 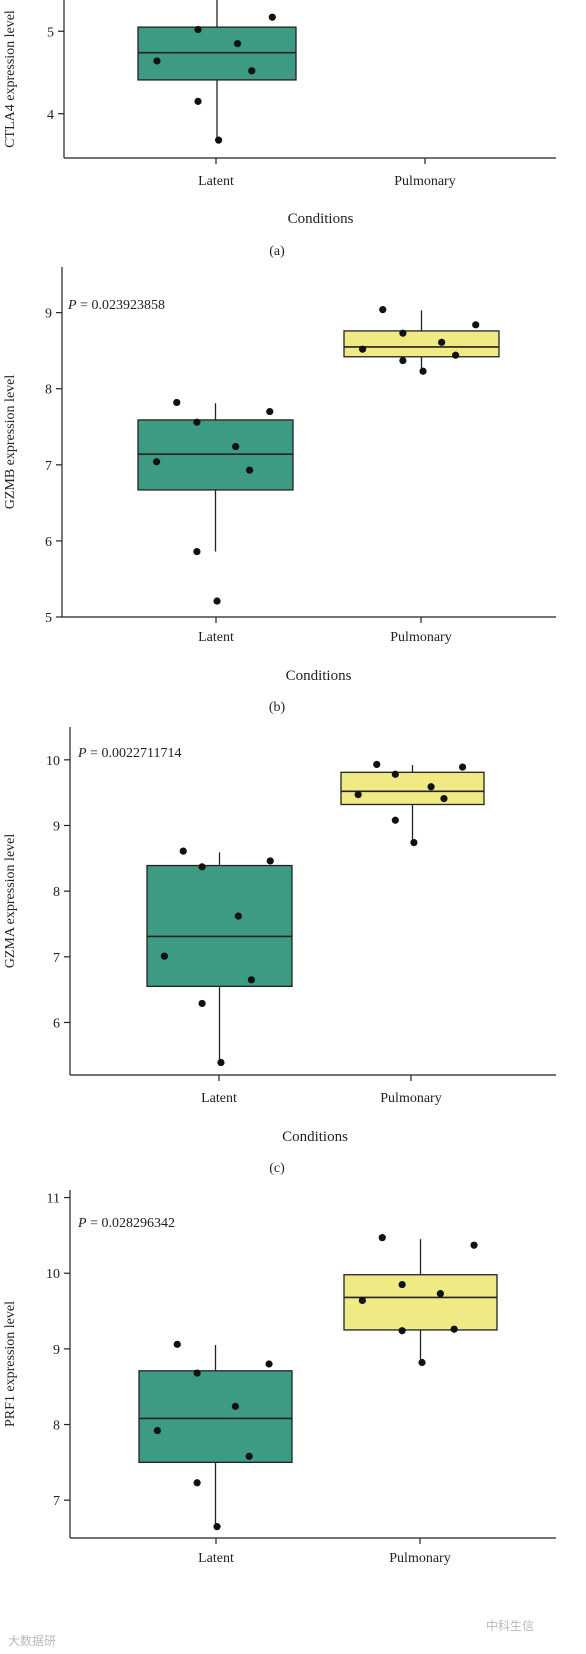 I want to click on y-tick-label: 4, so click(x=50, y=115).